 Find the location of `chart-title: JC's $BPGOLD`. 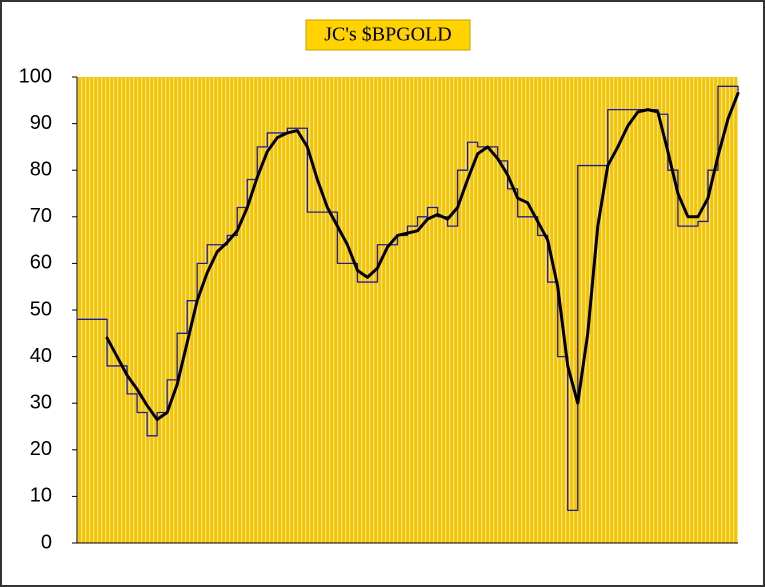

chart-title: JC's $BPGOLD is located at coordinates (388, 35).